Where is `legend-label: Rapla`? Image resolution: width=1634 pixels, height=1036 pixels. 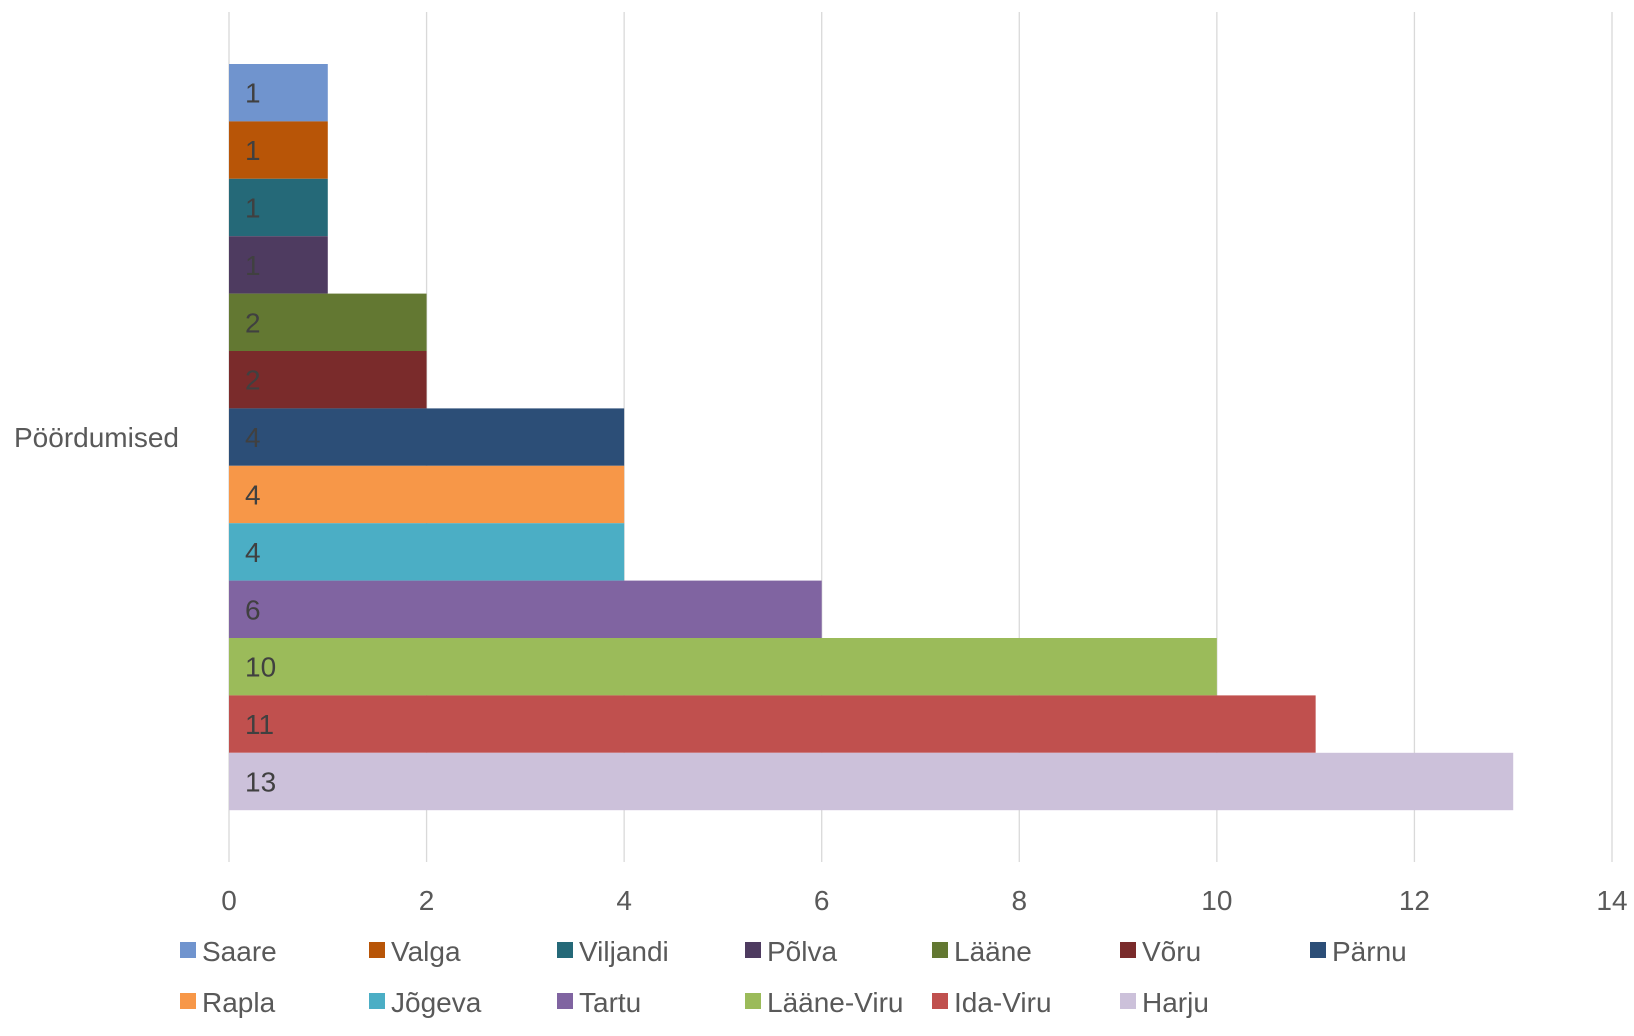 legend-label: Rapla is located at coordinates (239, 1002).